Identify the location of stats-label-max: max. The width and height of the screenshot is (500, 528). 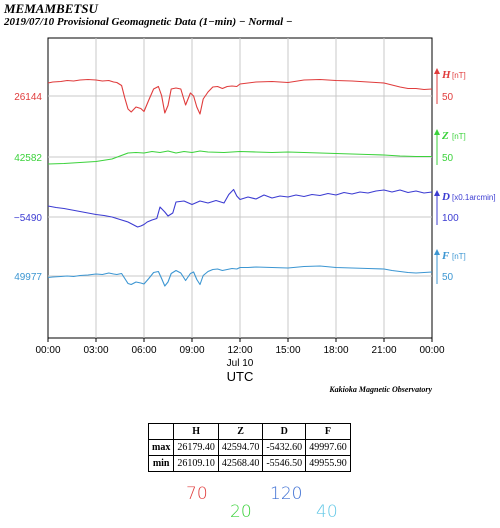
(161, 447).